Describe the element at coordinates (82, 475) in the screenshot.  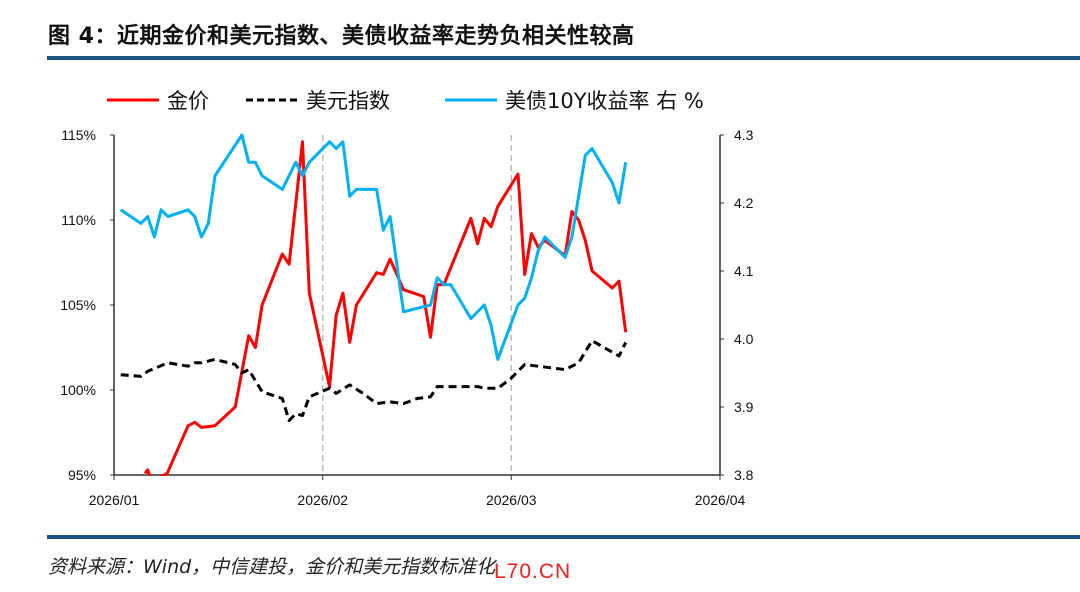
I see `left-y-tick-label: 95%` at that location.